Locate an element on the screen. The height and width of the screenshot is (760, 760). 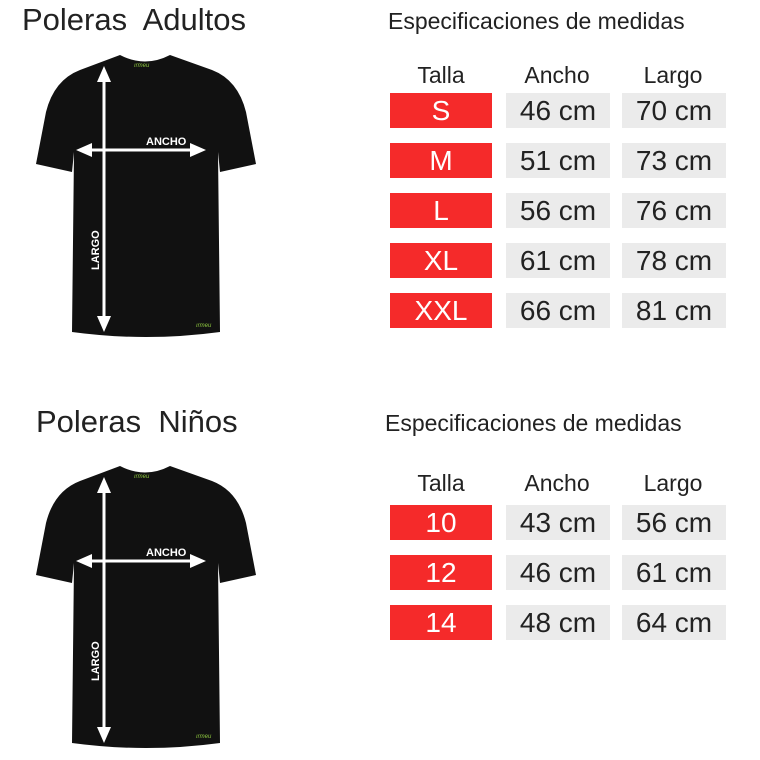
size-cell: 10 is located at coordinates (441, 522).